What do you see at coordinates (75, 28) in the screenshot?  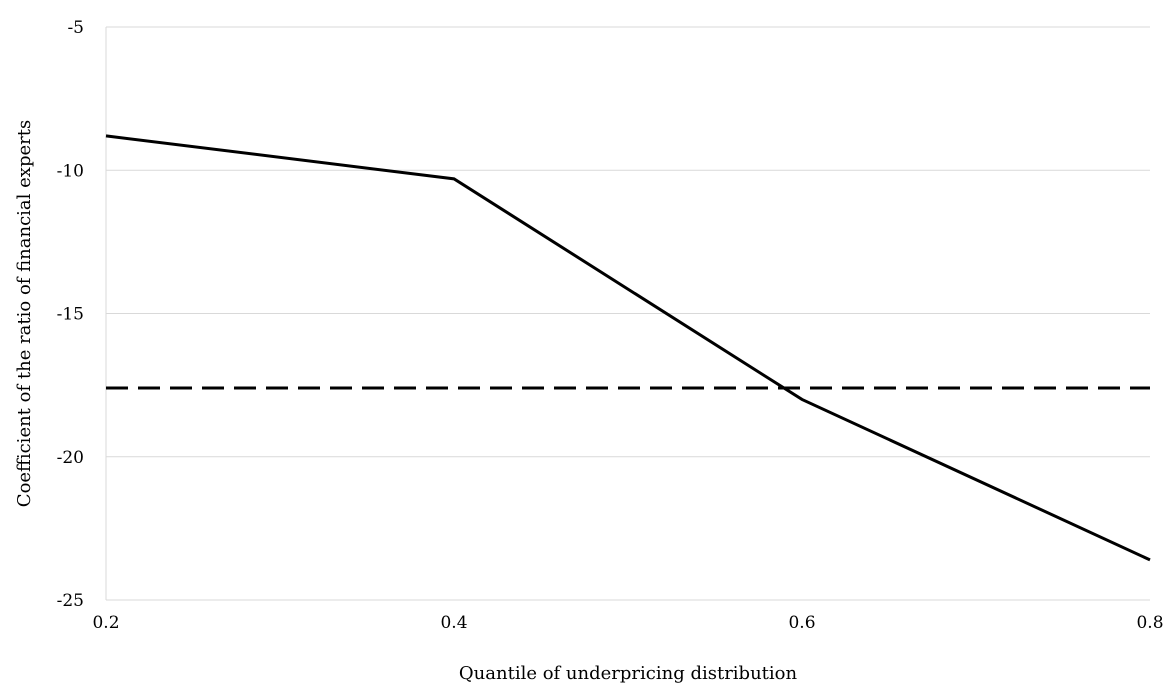 I see `y-tick-label: -5` at bounding box center [75, 28].